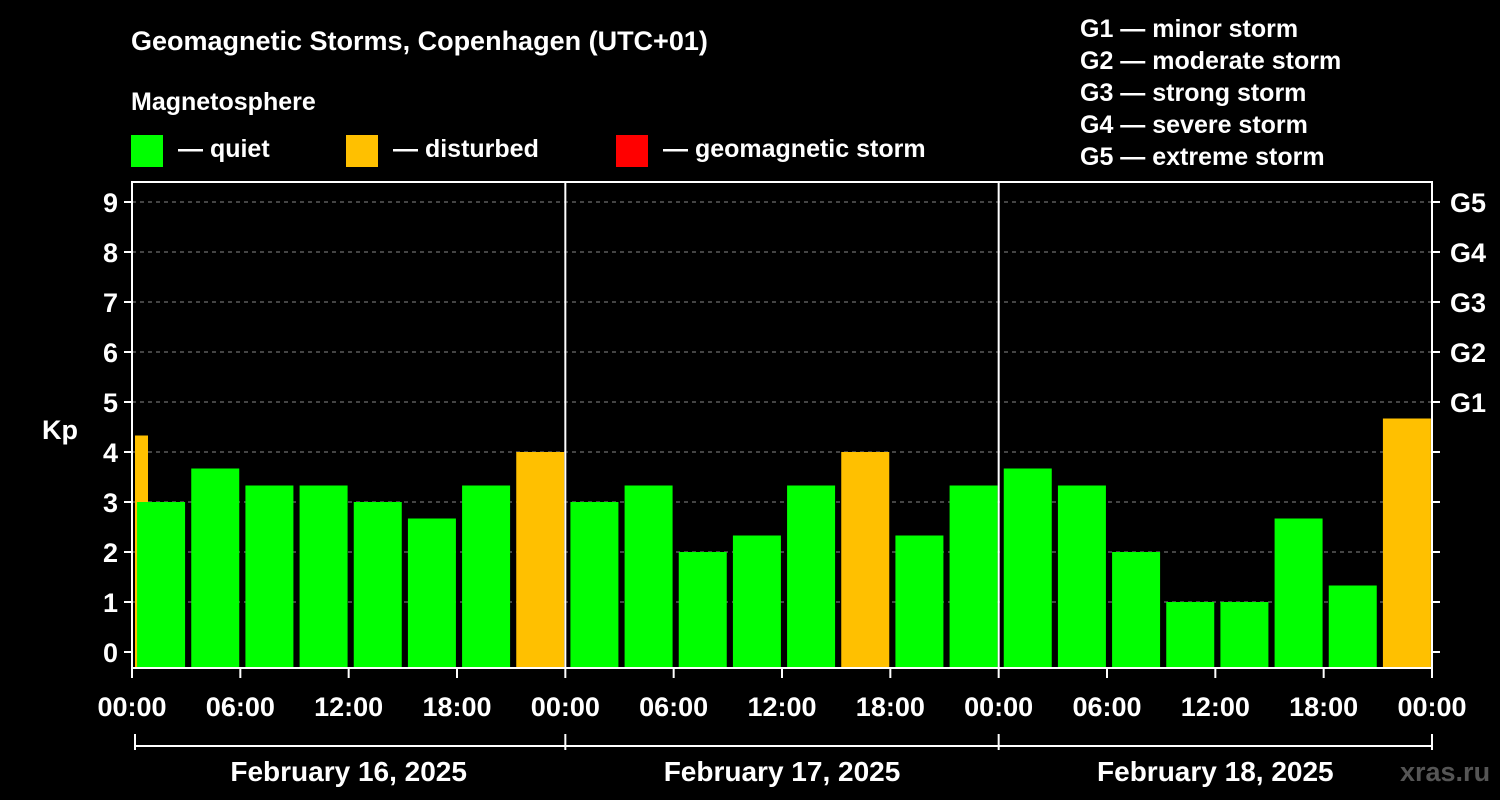 This screenshot has width=1500, height=800. What do you see at coordinates (110, 253) in the screenshot?
I see `y-tick-label: 8` at bounding box center [110, 253].